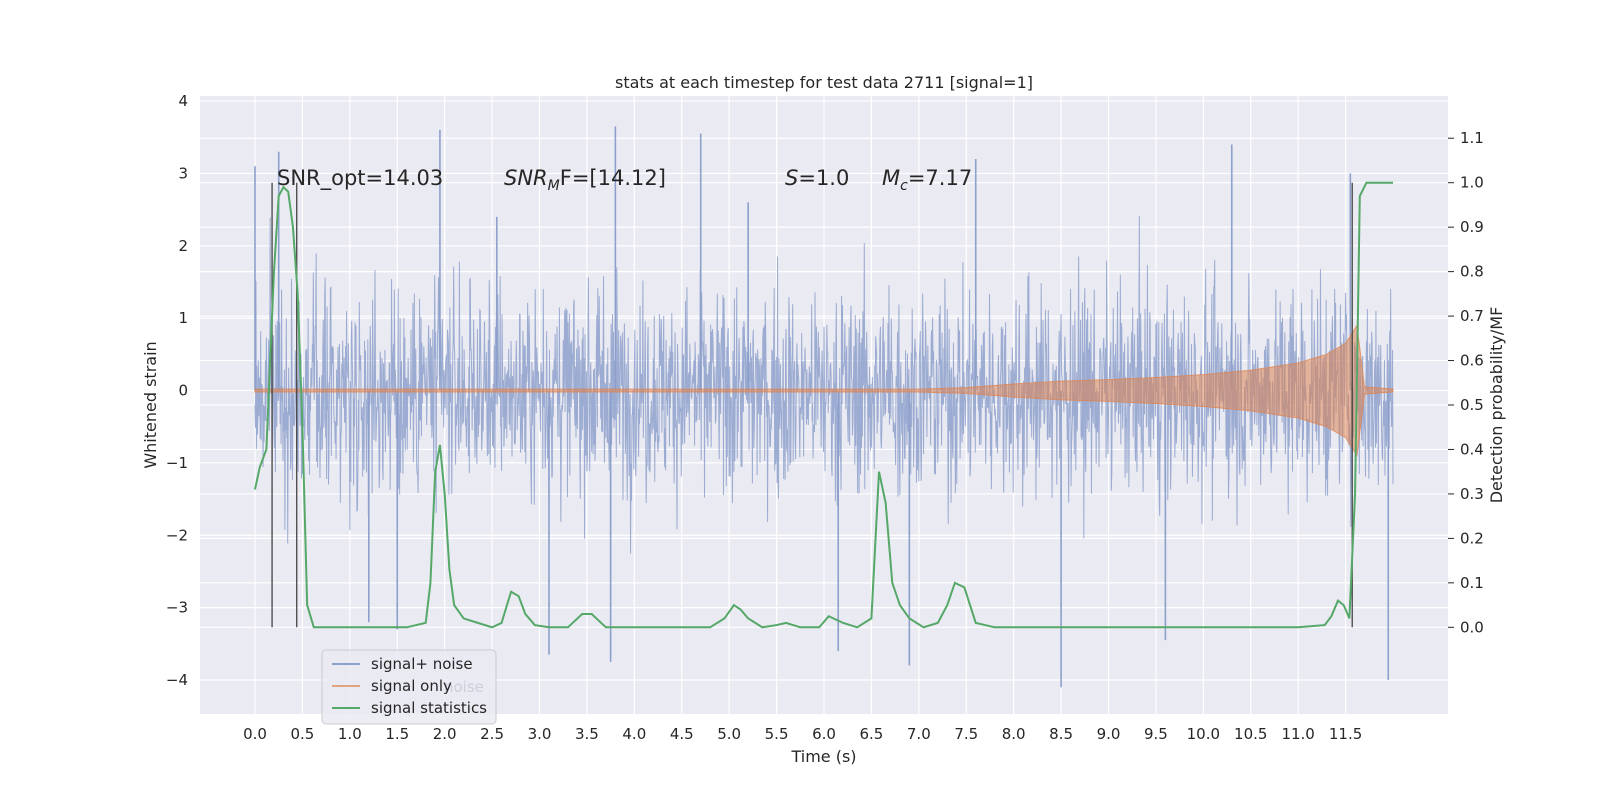 This screenshot has height=800, width=1600. Describe the element at coordinates (1472, 272) in the screenshot. I see `right-y-tick-label: 0.8` at that location.